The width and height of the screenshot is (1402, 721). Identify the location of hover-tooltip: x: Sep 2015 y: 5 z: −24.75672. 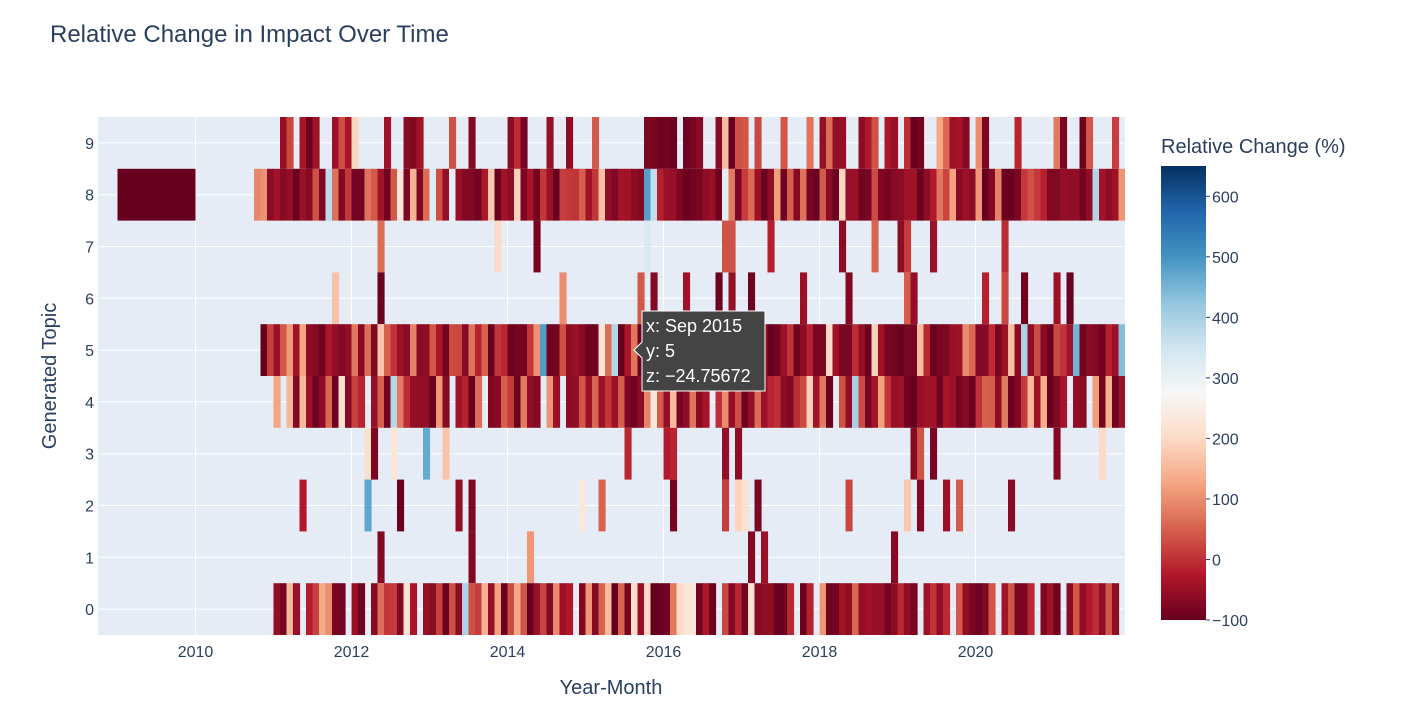
(699, 351).